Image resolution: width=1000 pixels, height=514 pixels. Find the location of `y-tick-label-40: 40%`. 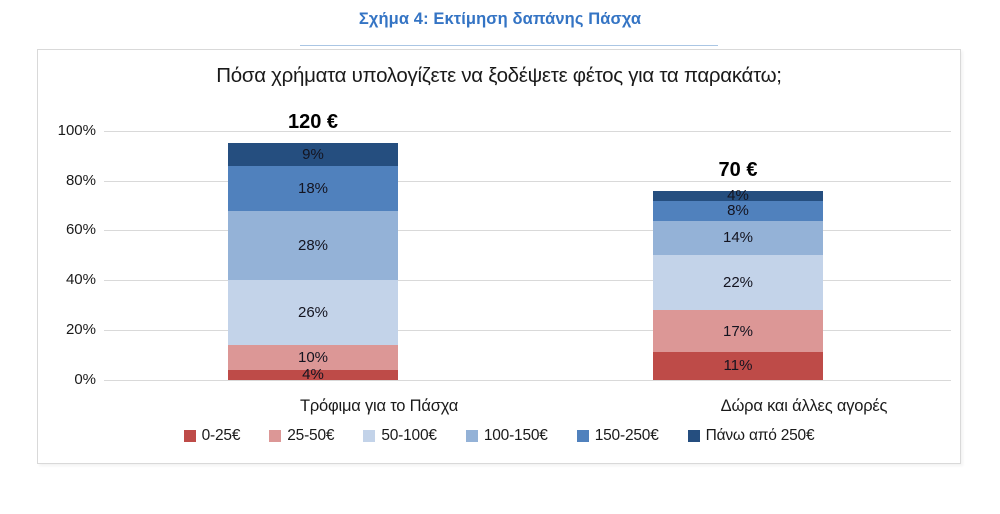

y-tick-label-40: 40% is located at coordinates (80, 280).